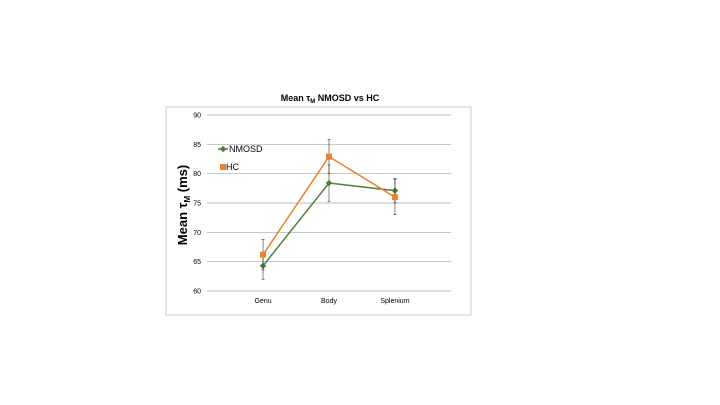 This screenshot has height=405, width=720. I want to click on legend: NMOSD HC, so click(240, 158).